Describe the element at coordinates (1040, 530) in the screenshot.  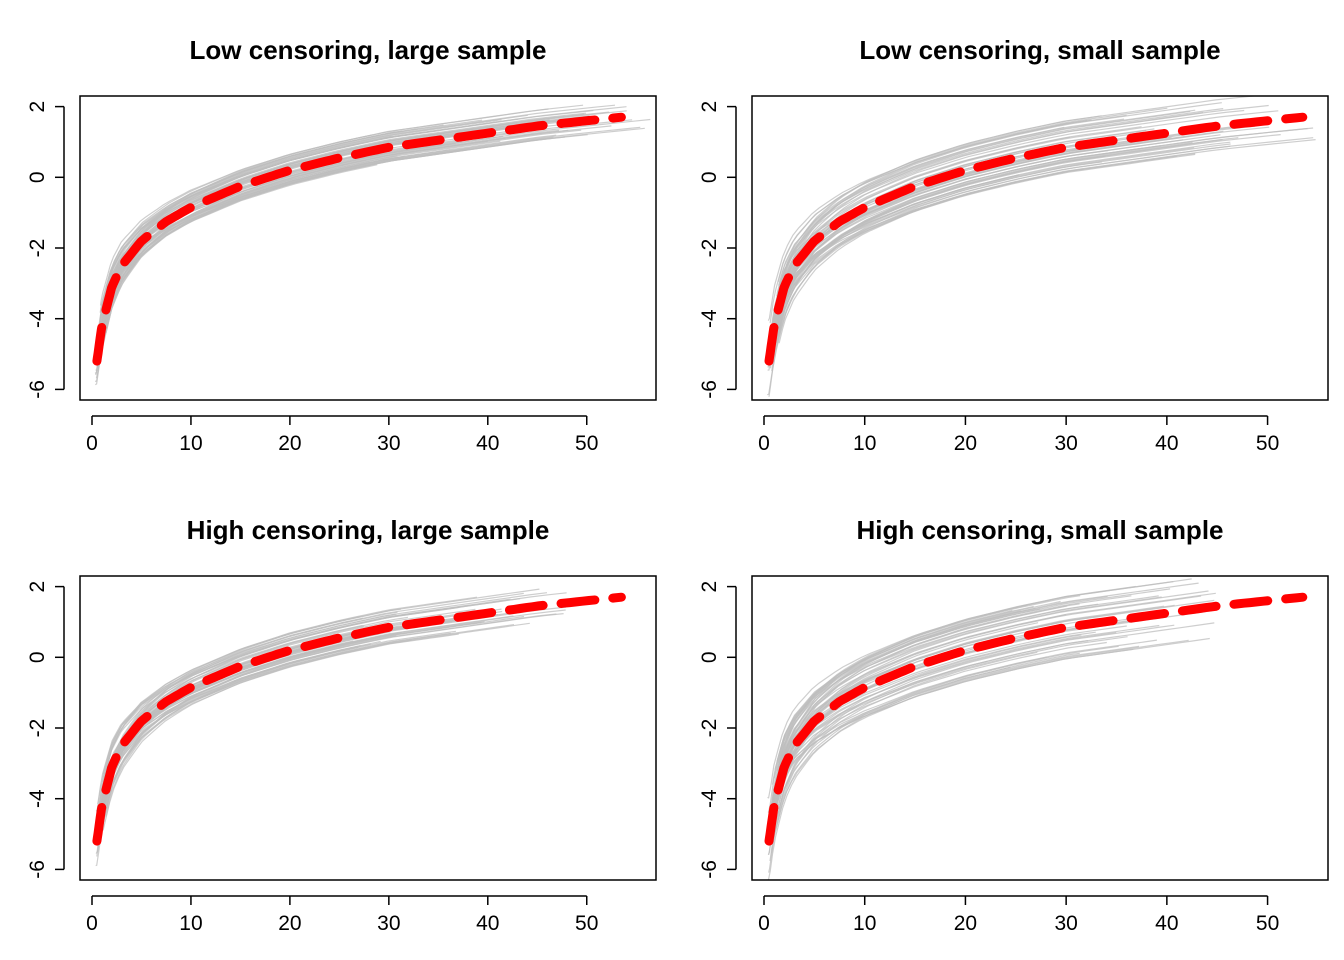
I see `panel-4-title: High censoring, small sample` at that location.